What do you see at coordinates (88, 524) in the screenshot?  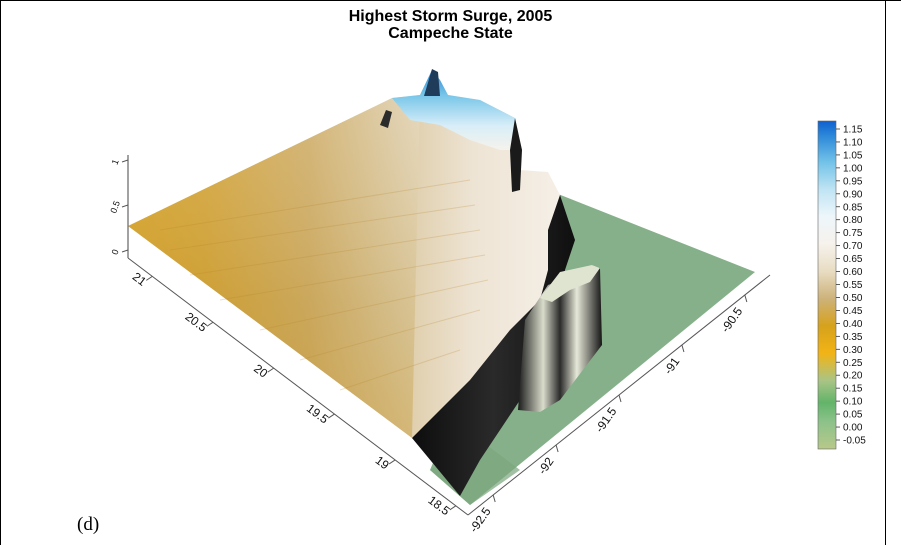 I see `panel-label: (d)` at bounding box center [88, 524].